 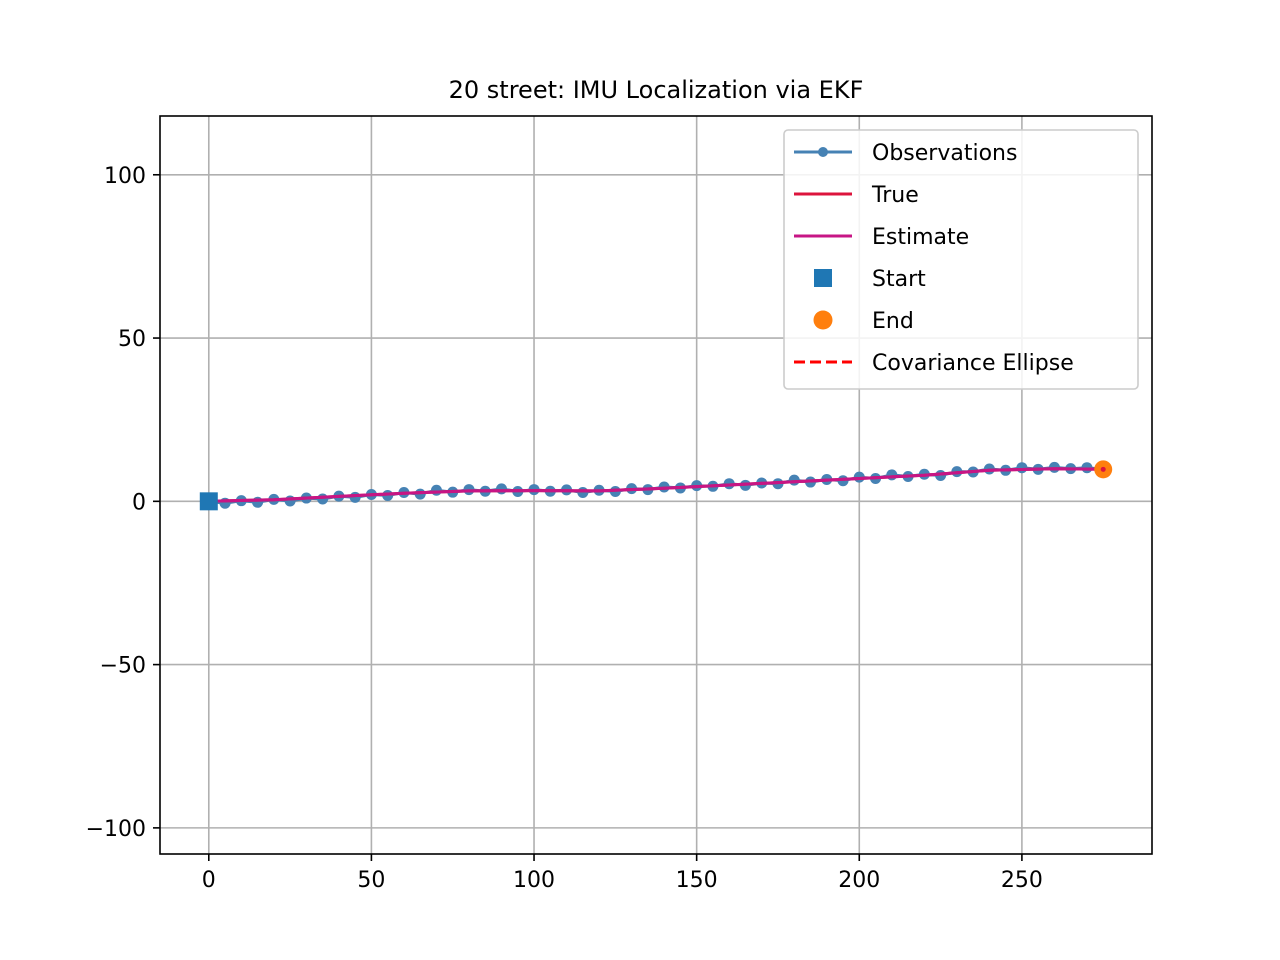 What do you see at coordinates (697, 880) in the screenshot?
I see `x-tick-label: 150` at bounding box center [697, 880].